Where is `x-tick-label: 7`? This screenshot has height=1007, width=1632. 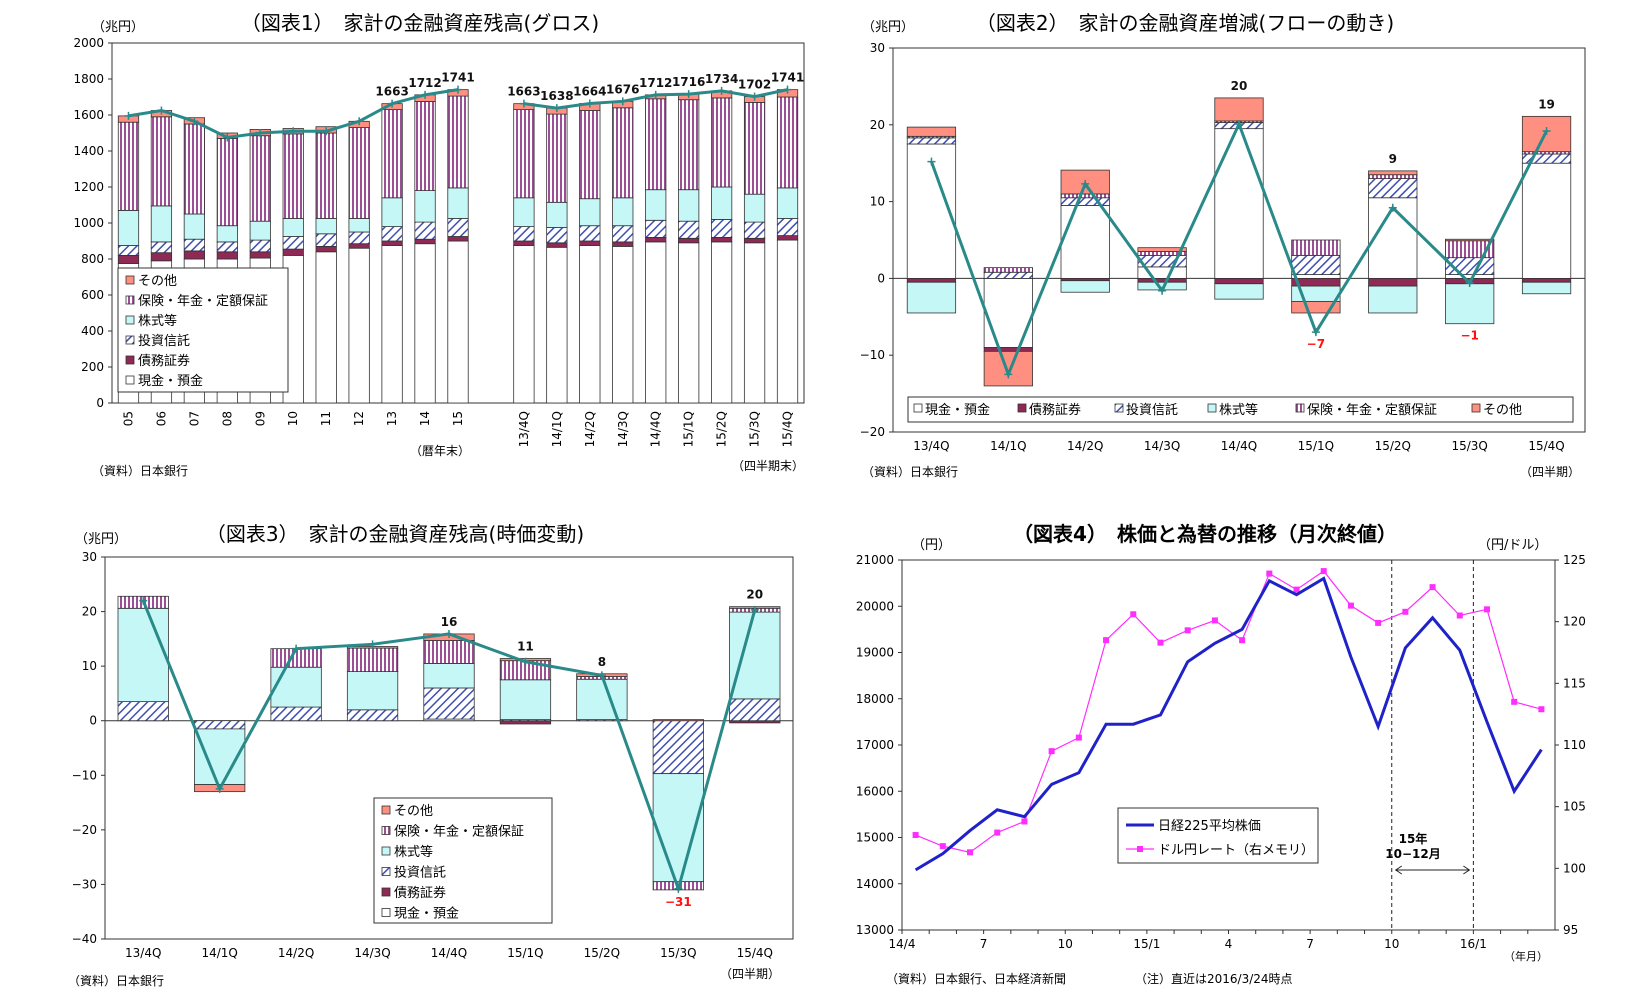 x-tick-label: 7 is located at coordinates (1310, 944).